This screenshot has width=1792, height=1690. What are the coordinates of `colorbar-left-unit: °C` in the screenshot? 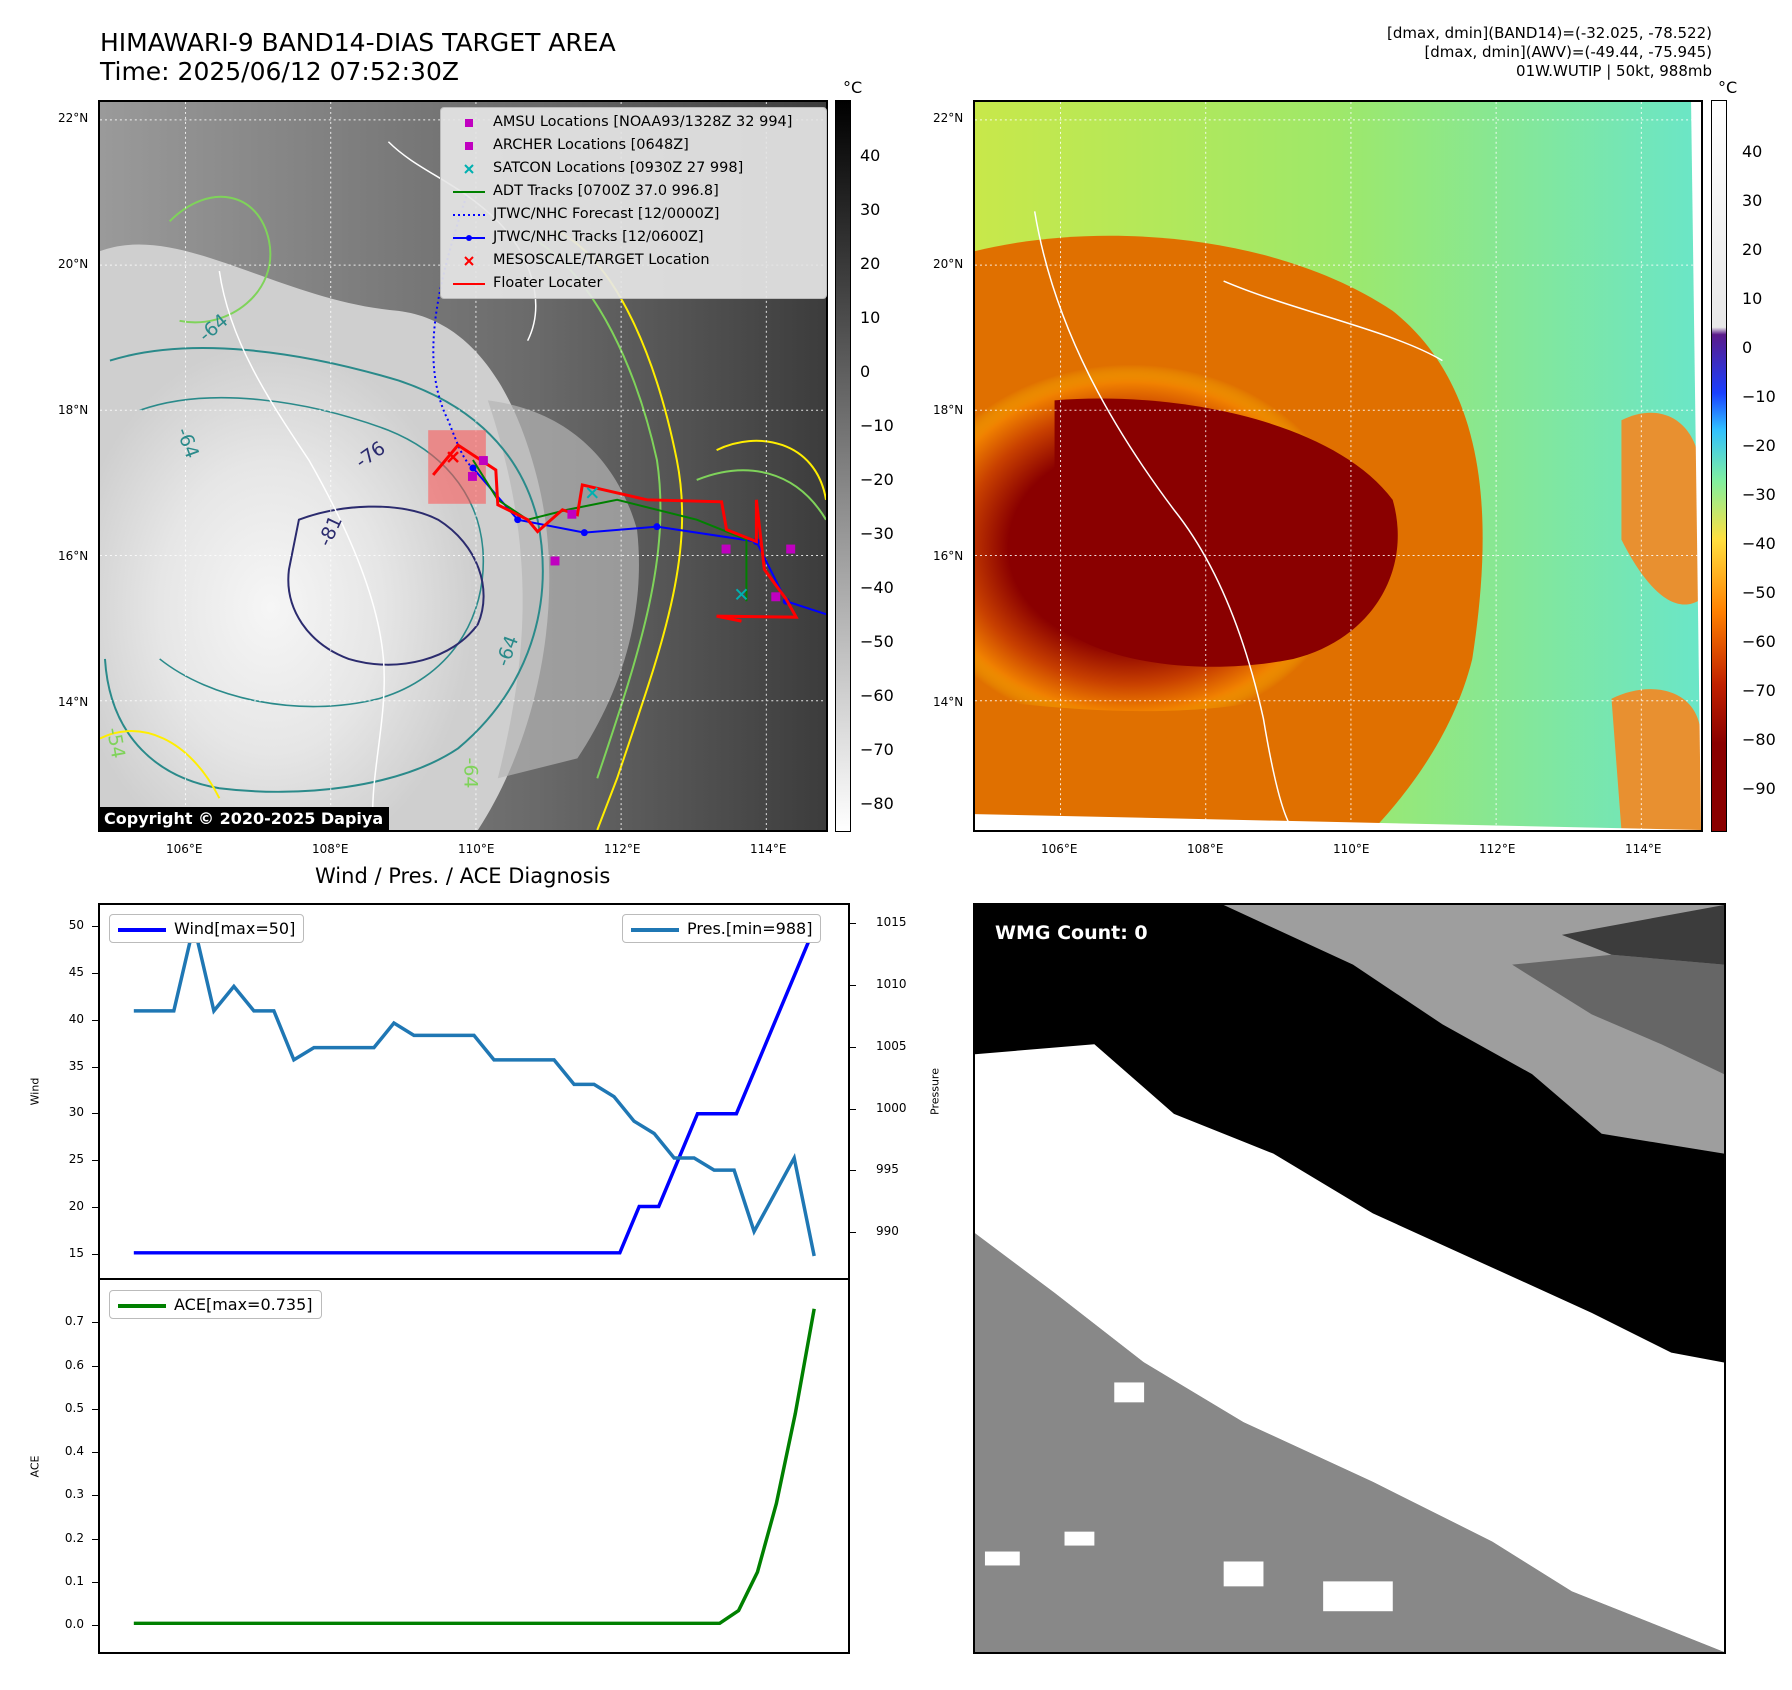 It's located at (853, 87).